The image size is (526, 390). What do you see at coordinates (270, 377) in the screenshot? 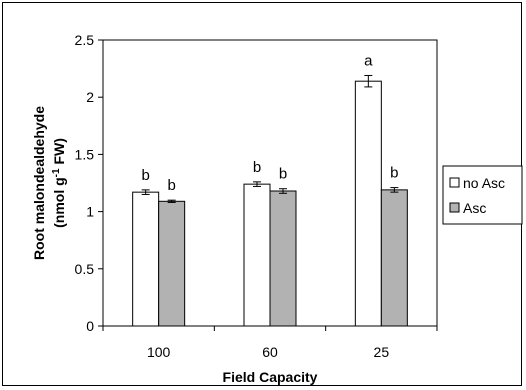
I see `x-axis-title: Field Capacity` at bounding box center [270, 377].